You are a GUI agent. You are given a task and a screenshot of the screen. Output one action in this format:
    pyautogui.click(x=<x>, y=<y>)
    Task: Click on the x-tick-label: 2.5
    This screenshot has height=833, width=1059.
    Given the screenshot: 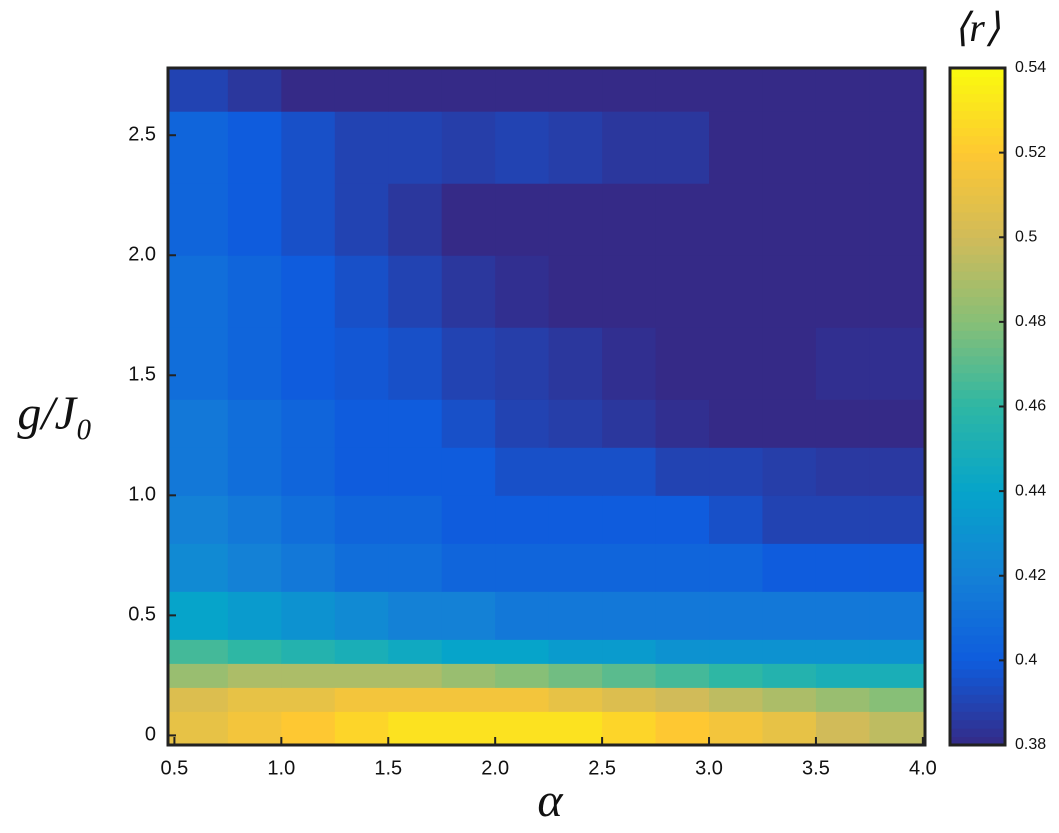 What is the action you would take?
    pyautogui.click(x=602, y=768)
    